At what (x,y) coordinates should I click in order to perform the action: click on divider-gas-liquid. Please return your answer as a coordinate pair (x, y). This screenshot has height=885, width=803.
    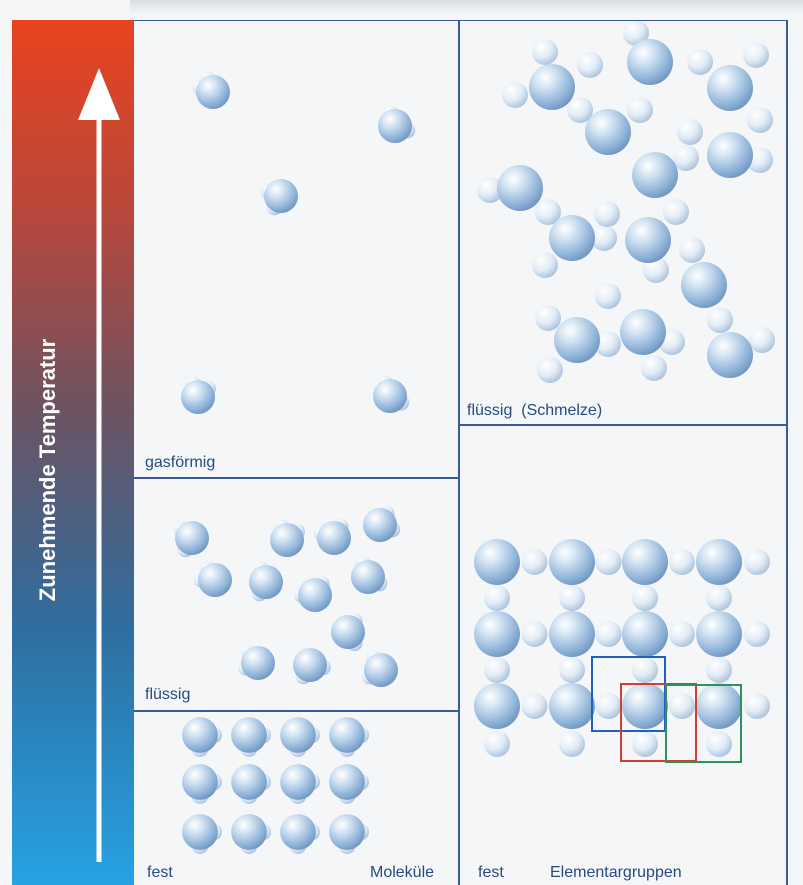
    Looking at the image, I should click on (297, 478).